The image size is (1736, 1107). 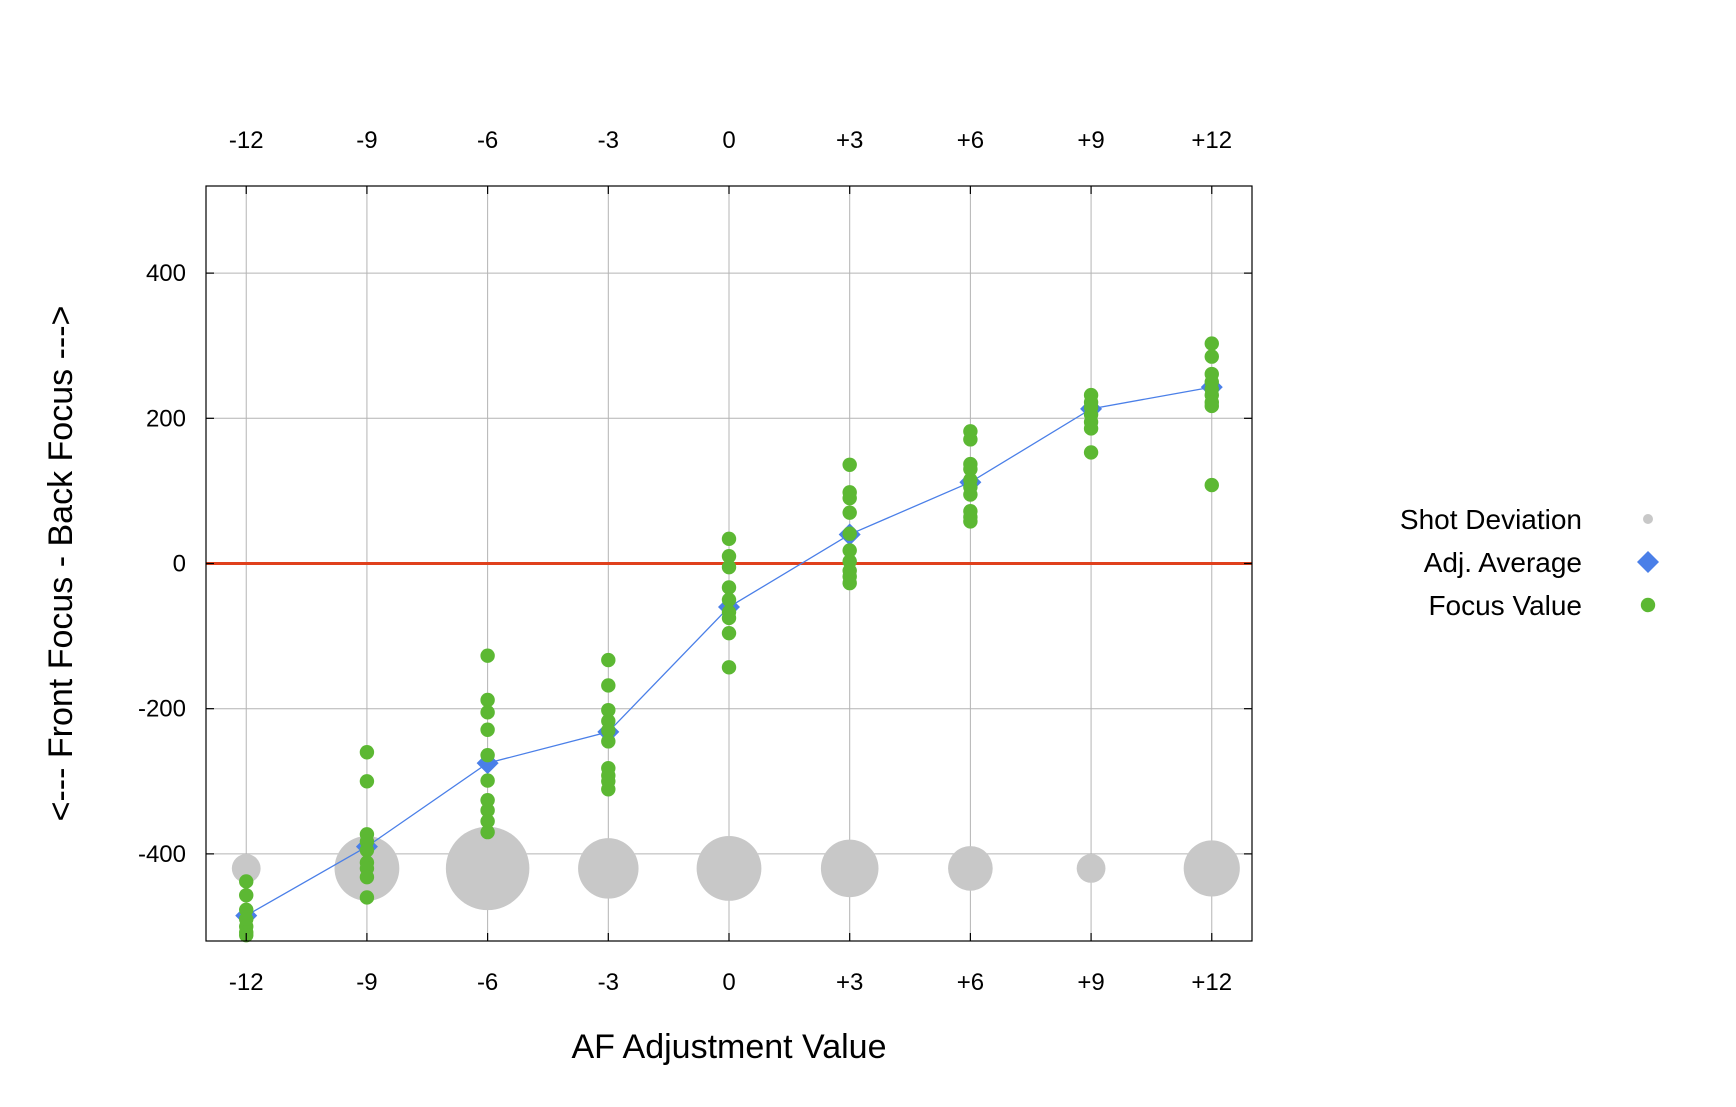 What do you see at coordinates (162, 709) in the screenshot?
I see `y-tick-label-1: -200` at bounding box center [162, 709].